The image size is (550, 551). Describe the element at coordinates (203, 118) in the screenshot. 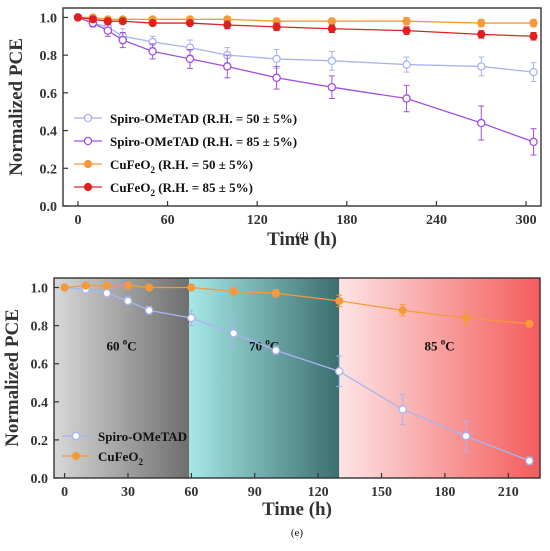

I see `legend-label: Spiro-OMeTAD (R.H. = 50 ± 5%)` at that location.